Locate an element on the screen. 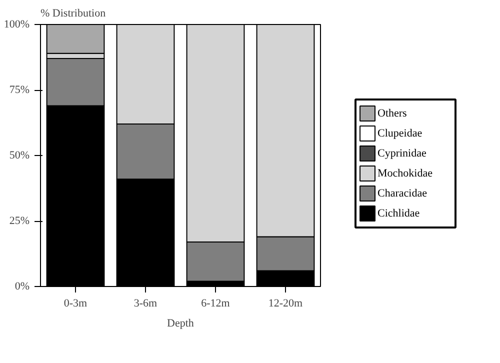 The image size is (500, 363). legend-label: Cichlidae is located at coordinates (399, 214).